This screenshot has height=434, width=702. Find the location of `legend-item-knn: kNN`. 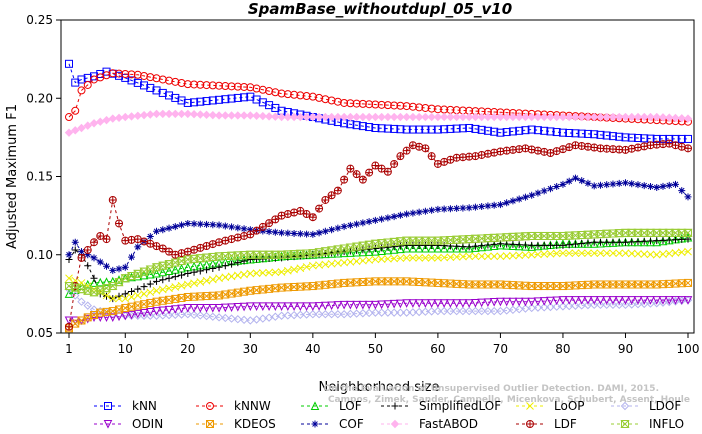

legend-item-knn: kNN is located at coordinates (125, 406).